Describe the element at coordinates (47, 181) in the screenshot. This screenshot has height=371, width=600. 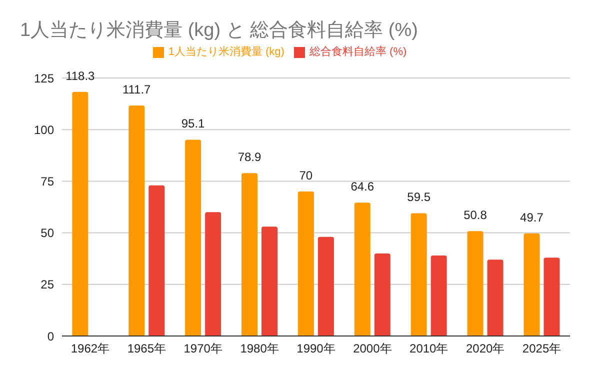
I see `y-tick-label: 75` at that location.